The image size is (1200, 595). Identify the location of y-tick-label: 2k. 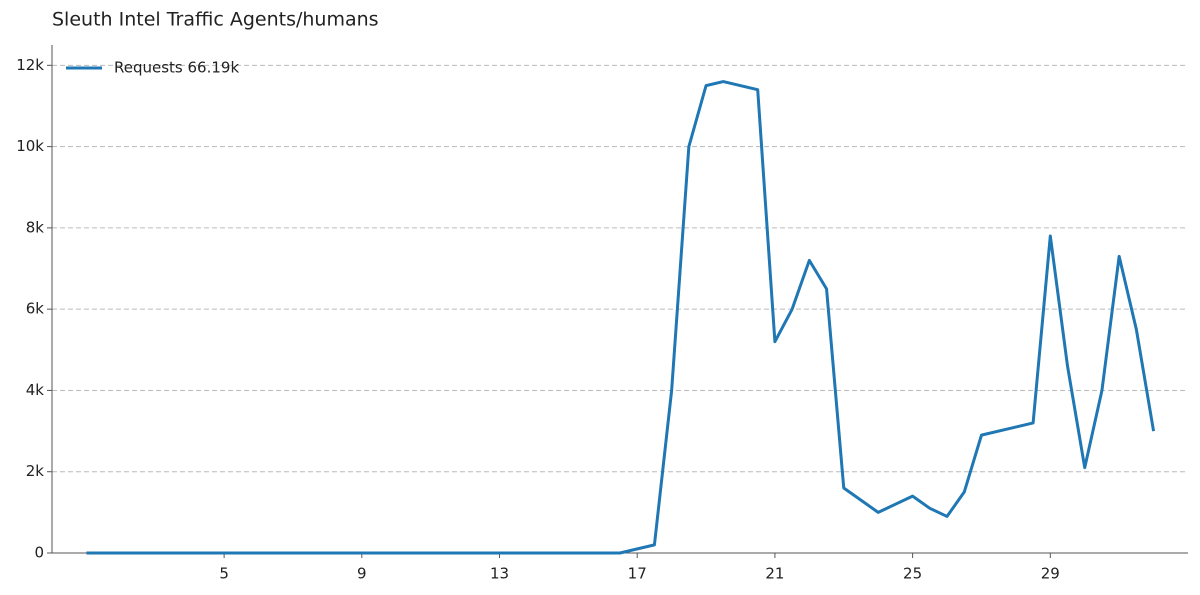
(35, 471).